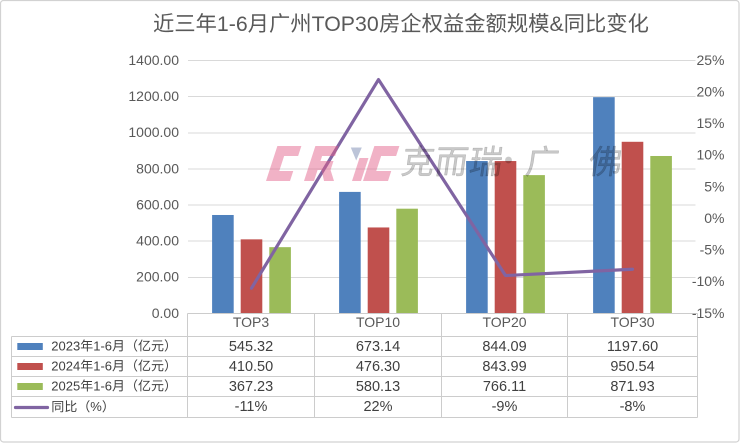 This screenshot has width=740, height=445. What do you see at coordinates (714, 186) in the screenshot?
I see `svg-text: 5%` at bounding box center [714, 186].